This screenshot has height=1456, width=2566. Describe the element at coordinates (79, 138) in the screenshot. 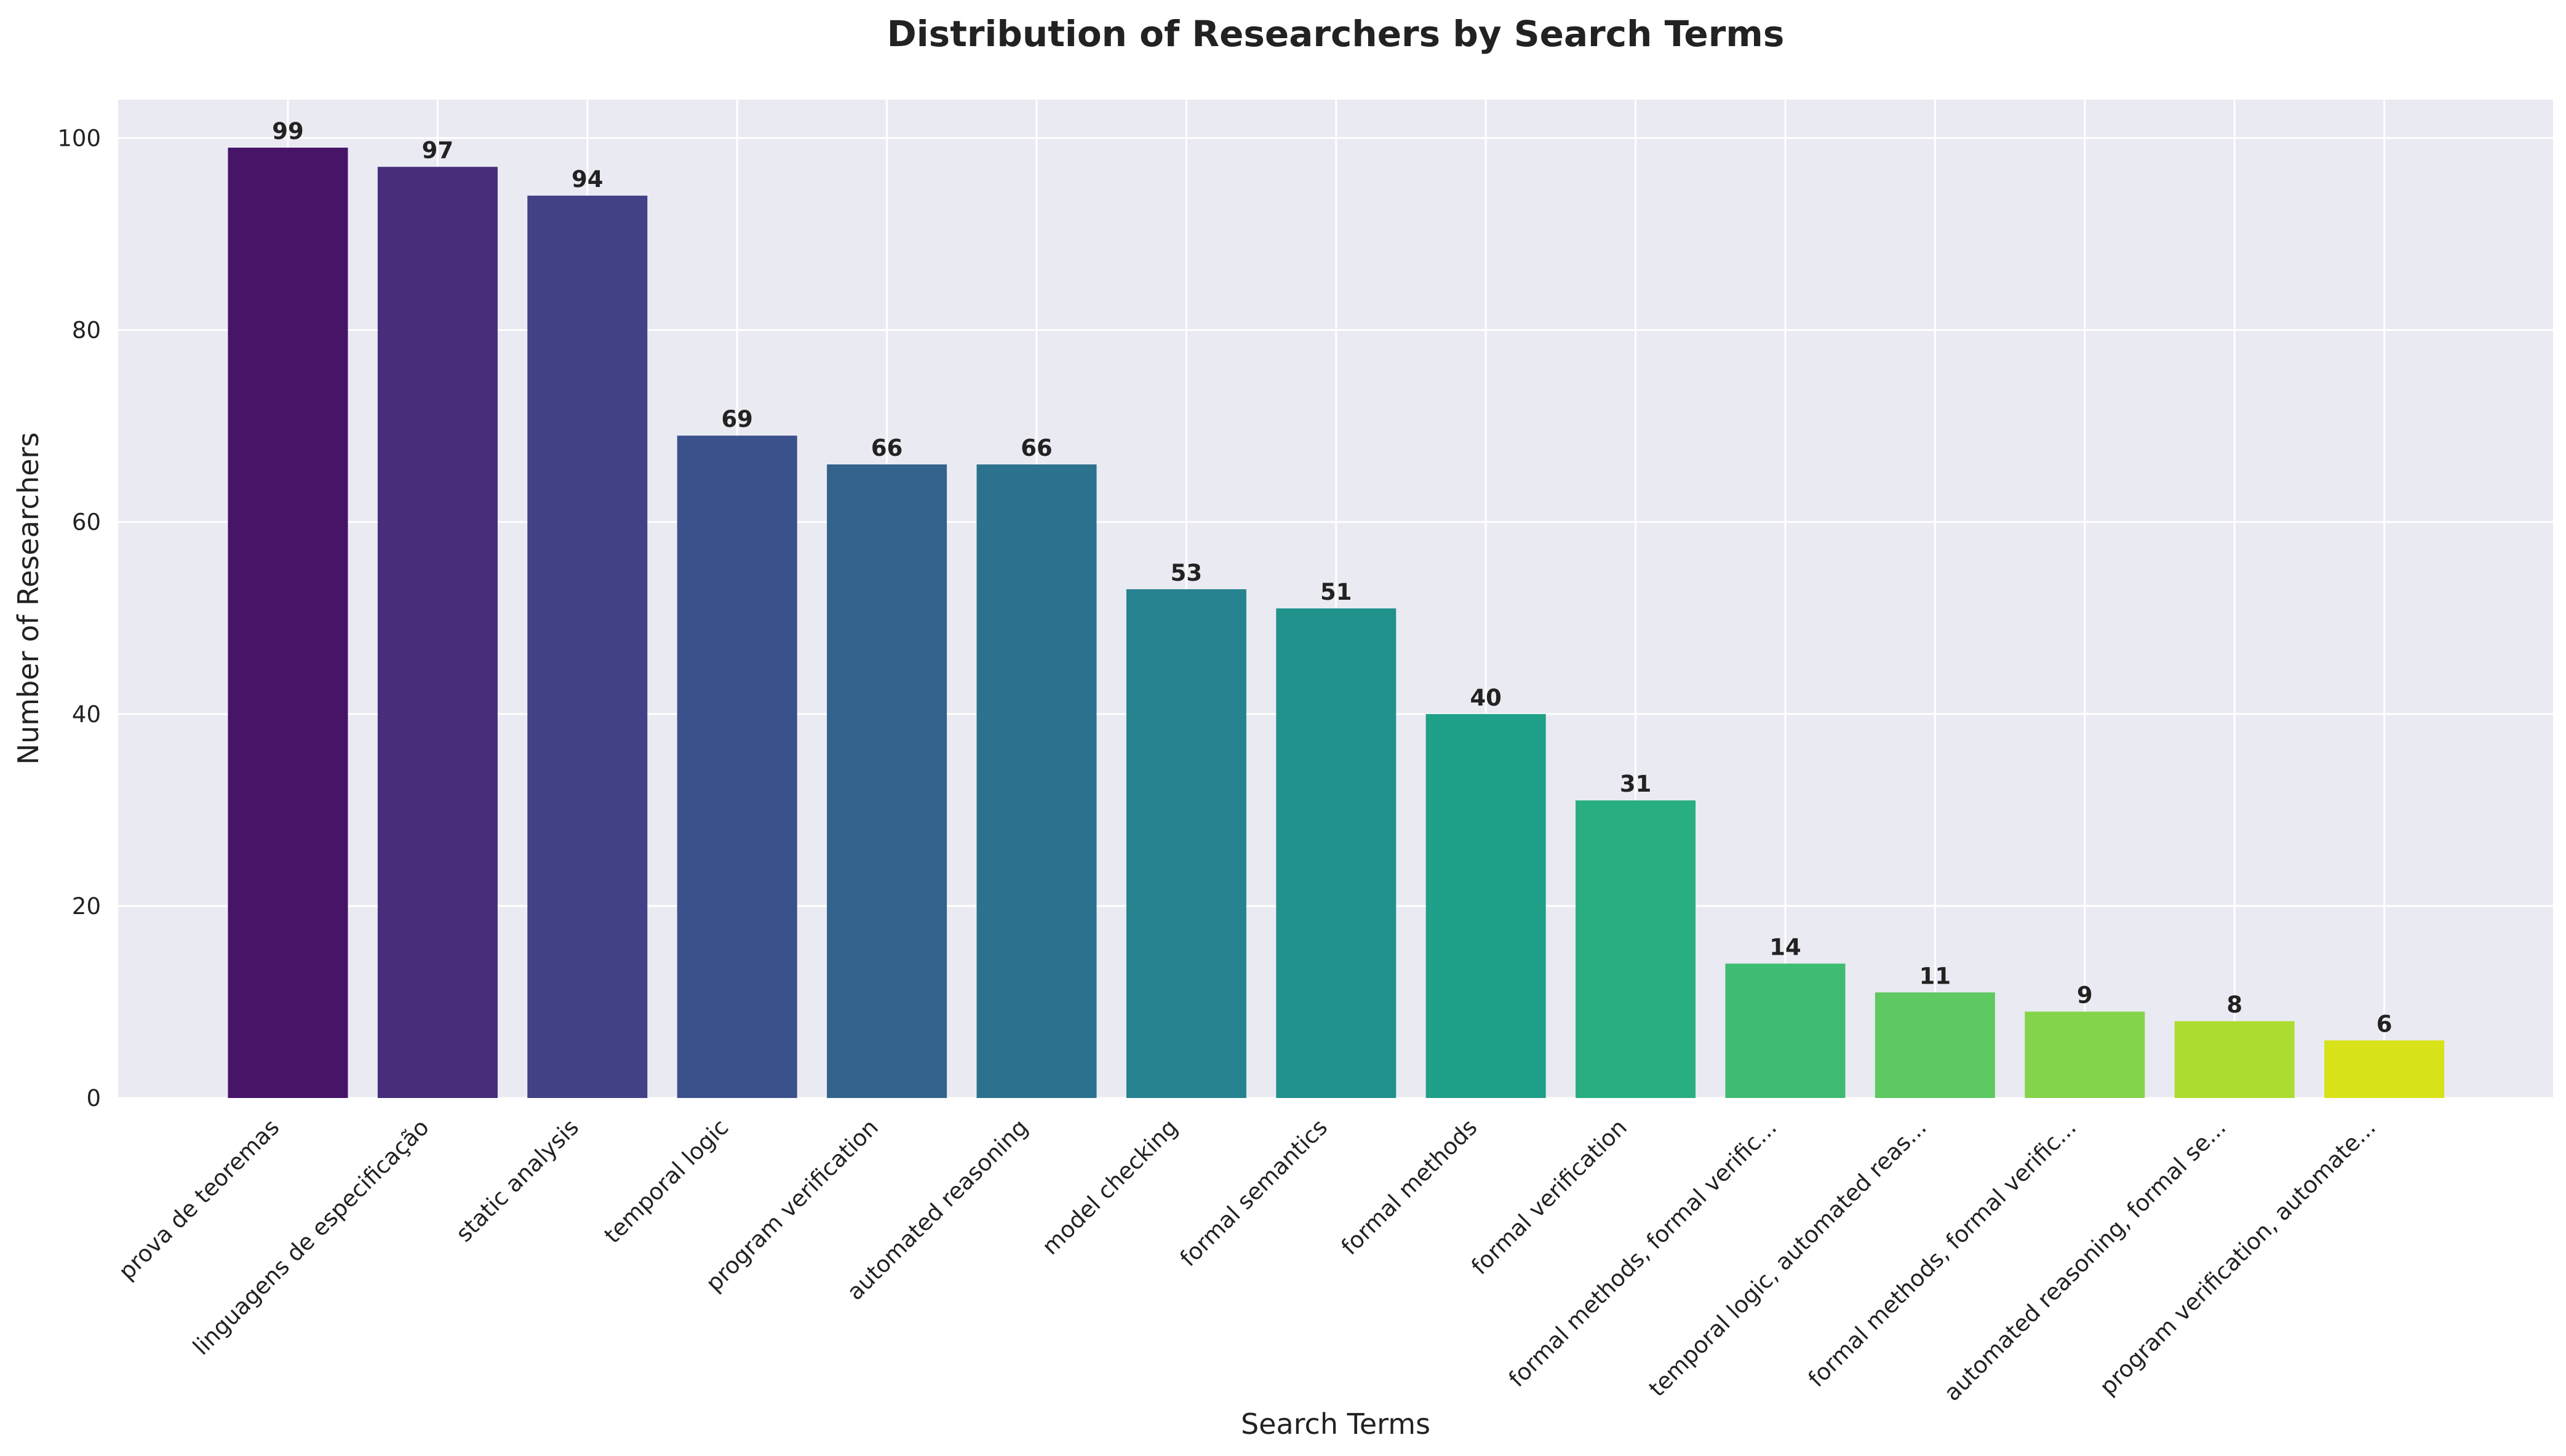

I see `y-tick-label: 100` at that location.